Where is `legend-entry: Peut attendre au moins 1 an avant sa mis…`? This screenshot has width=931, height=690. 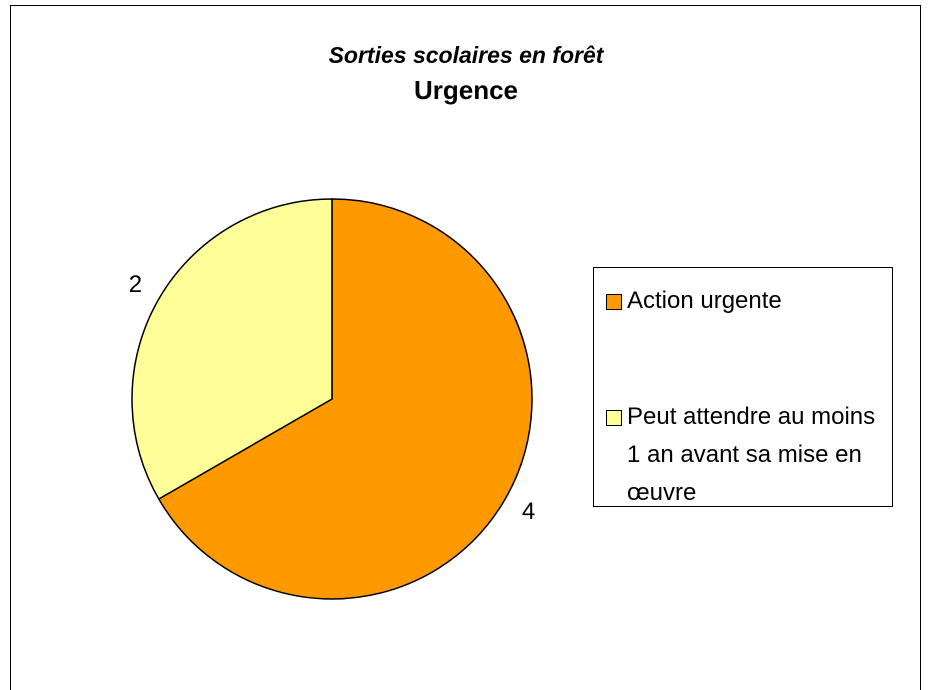
legend-entry: Peut attendre au moins 1 an avant sa mis… is located at coordinates (744, 455).